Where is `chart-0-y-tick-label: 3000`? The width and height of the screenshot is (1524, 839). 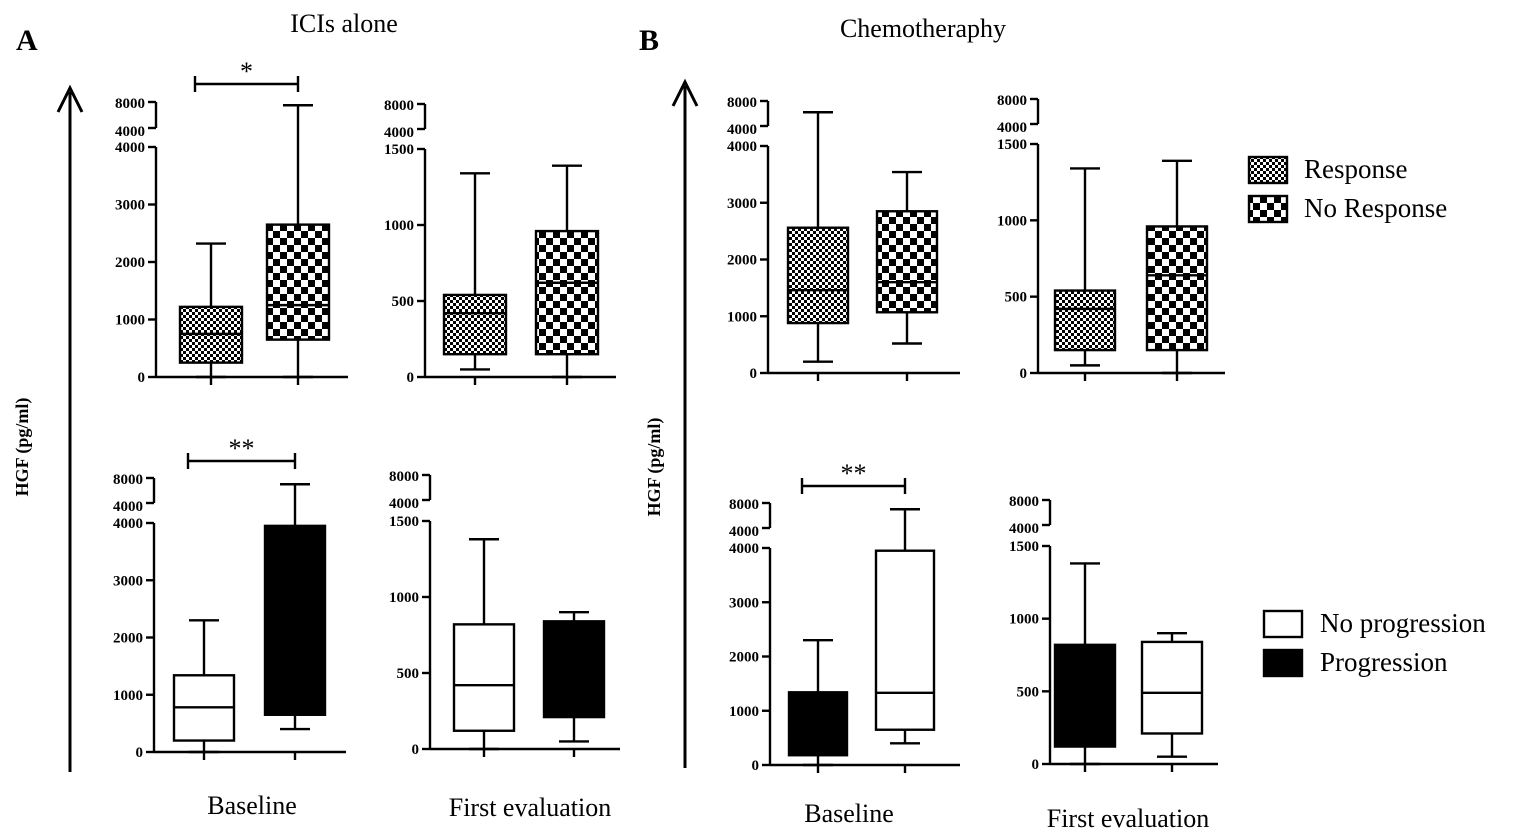 chart-0-y-tick-label: 3000 is located at coordinates (130, 206).